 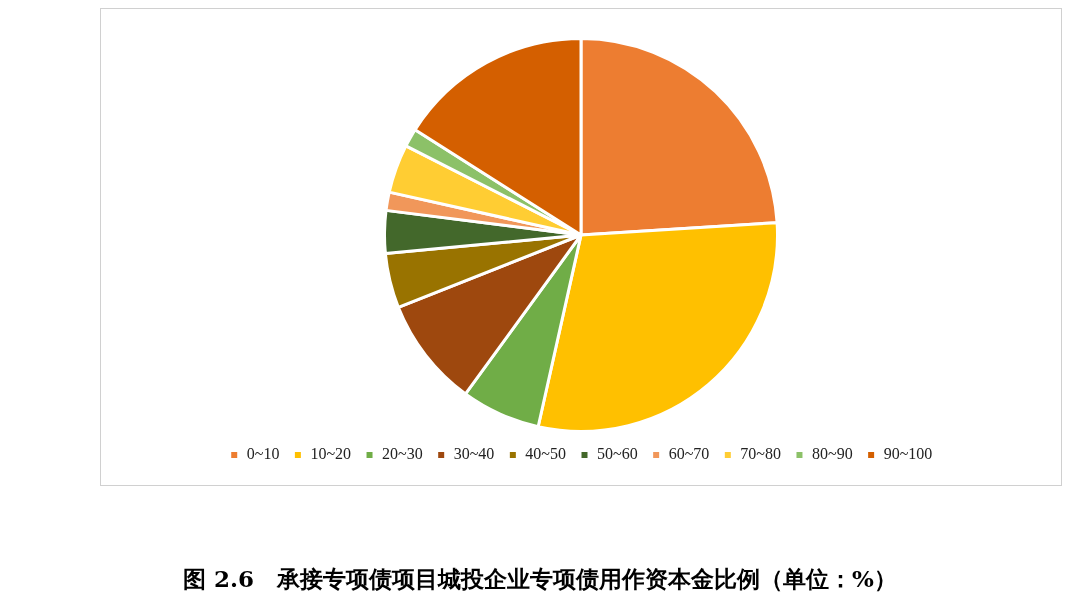 What do you see at coordinates (263, 454) in the screenshot?
I see `legend-label: 0~10` at bounding box center [263, 454].